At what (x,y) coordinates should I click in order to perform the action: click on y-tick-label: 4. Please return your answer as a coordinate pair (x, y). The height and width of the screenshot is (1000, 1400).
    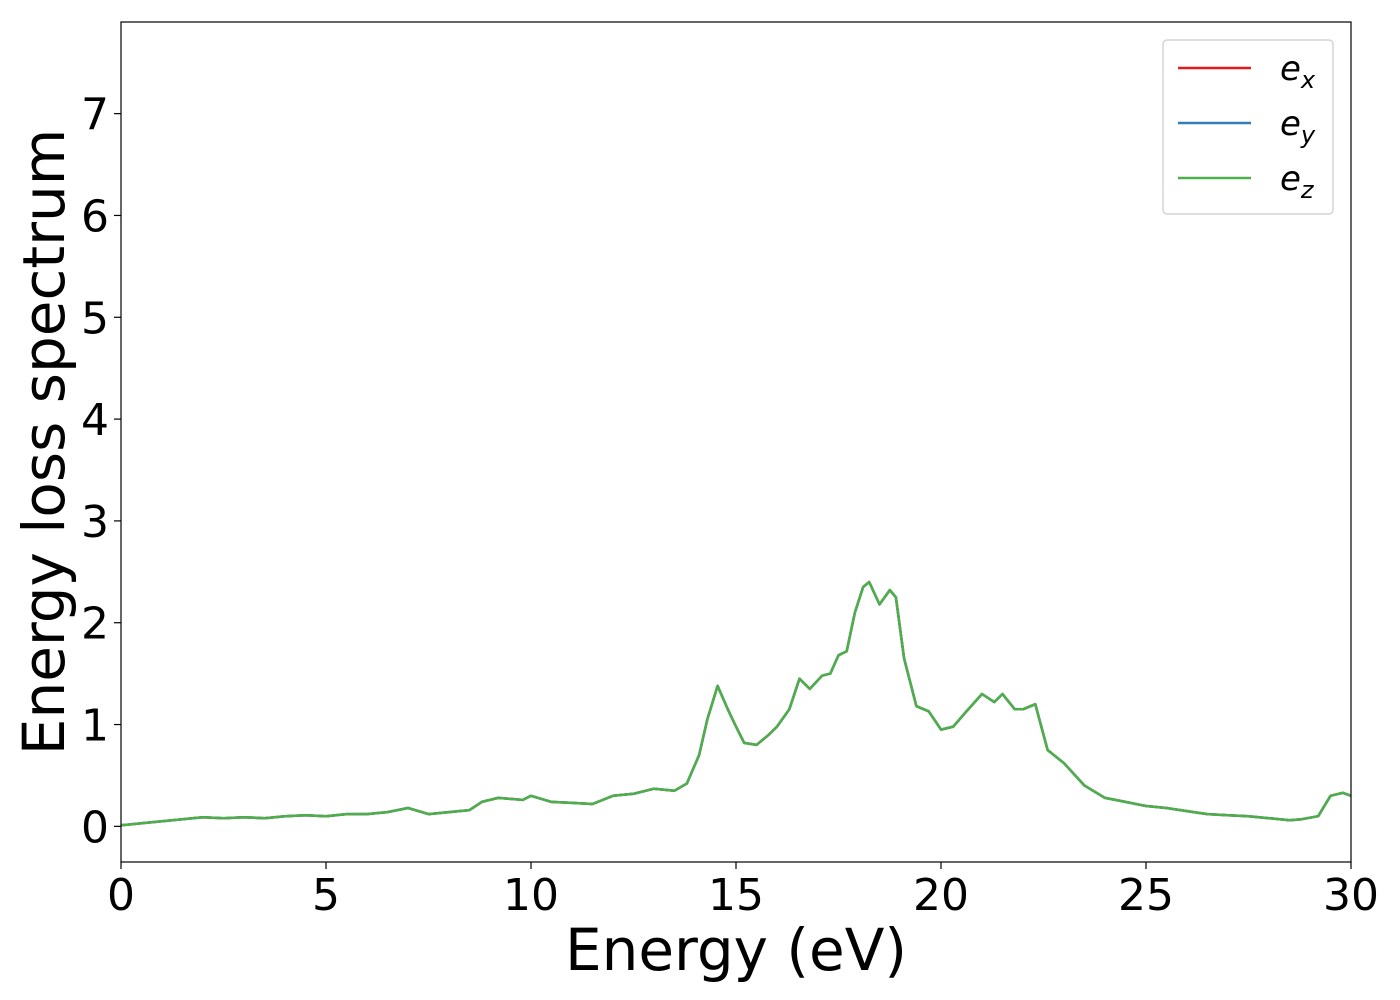
    Looking at the image, I should click on (95, 420).